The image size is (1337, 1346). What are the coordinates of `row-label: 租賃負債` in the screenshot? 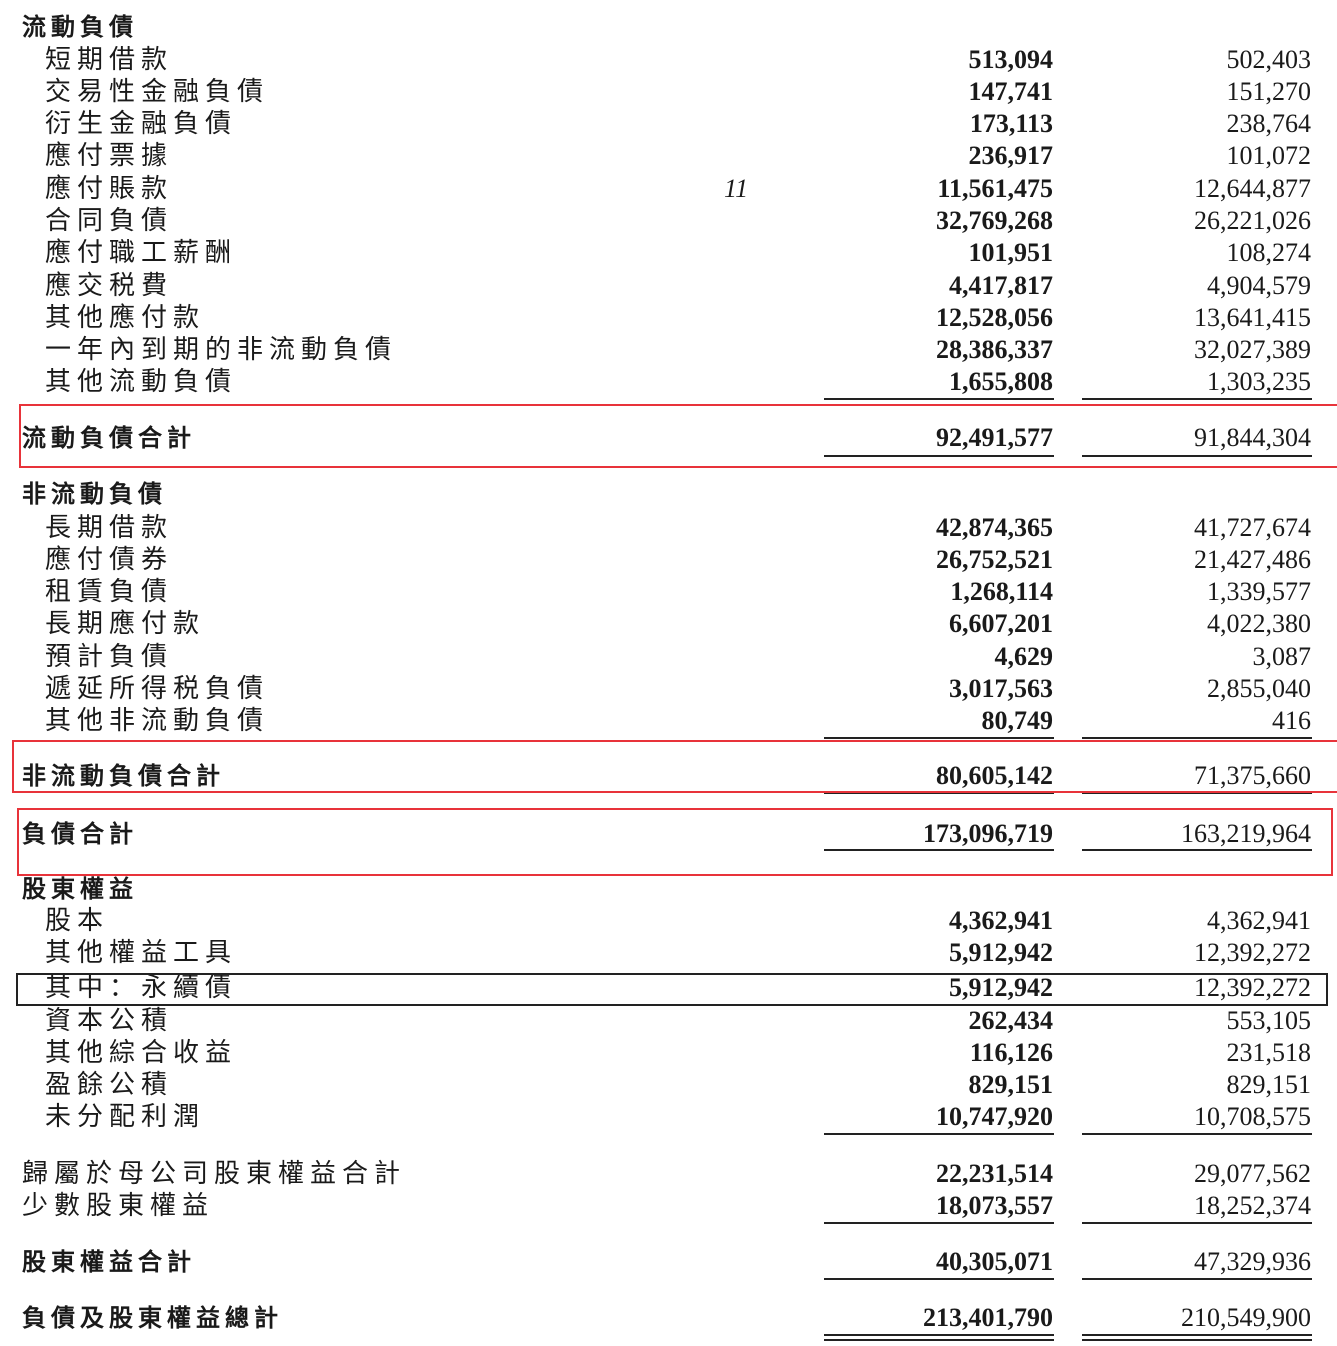 It's located at (109, 591).